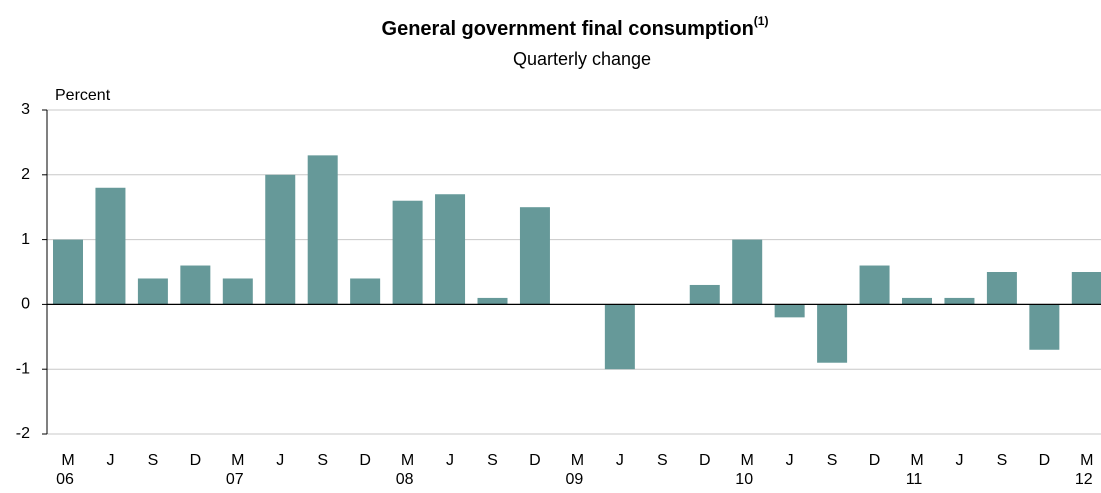  Describe the element at coordinates (65, 479) in the screenshot. I see `x-year-label: 06` at that location.